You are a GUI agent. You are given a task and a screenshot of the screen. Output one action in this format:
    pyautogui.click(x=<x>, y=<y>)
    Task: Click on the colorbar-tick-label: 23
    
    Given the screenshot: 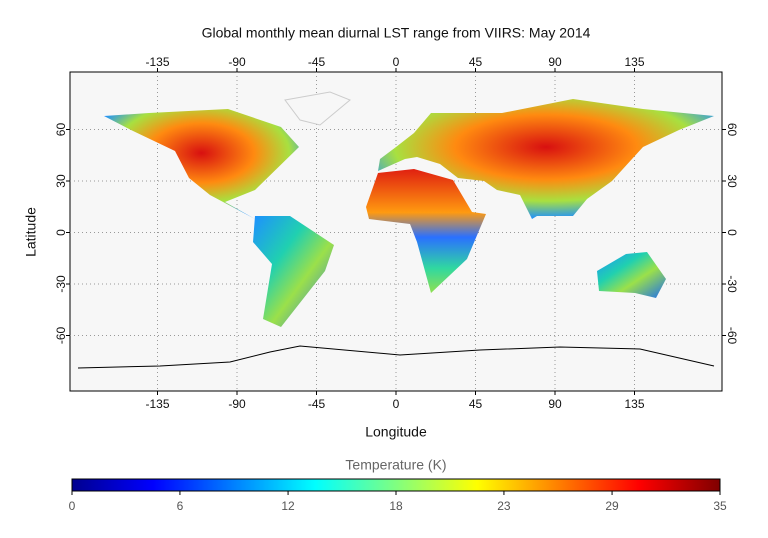 What is the action you would take?
    pyautogui.click(x=504, y=506)
    